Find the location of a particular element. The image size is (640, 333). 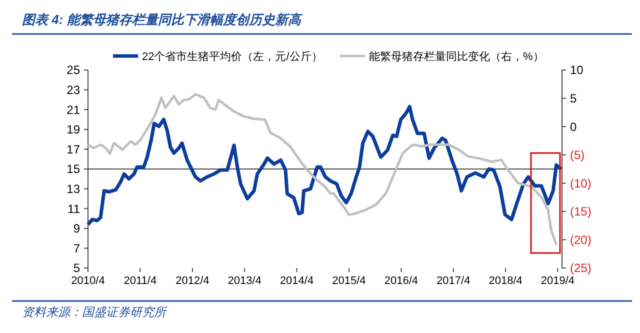

x-tick-label: 2010/4 is located at coordinates (88, 281).